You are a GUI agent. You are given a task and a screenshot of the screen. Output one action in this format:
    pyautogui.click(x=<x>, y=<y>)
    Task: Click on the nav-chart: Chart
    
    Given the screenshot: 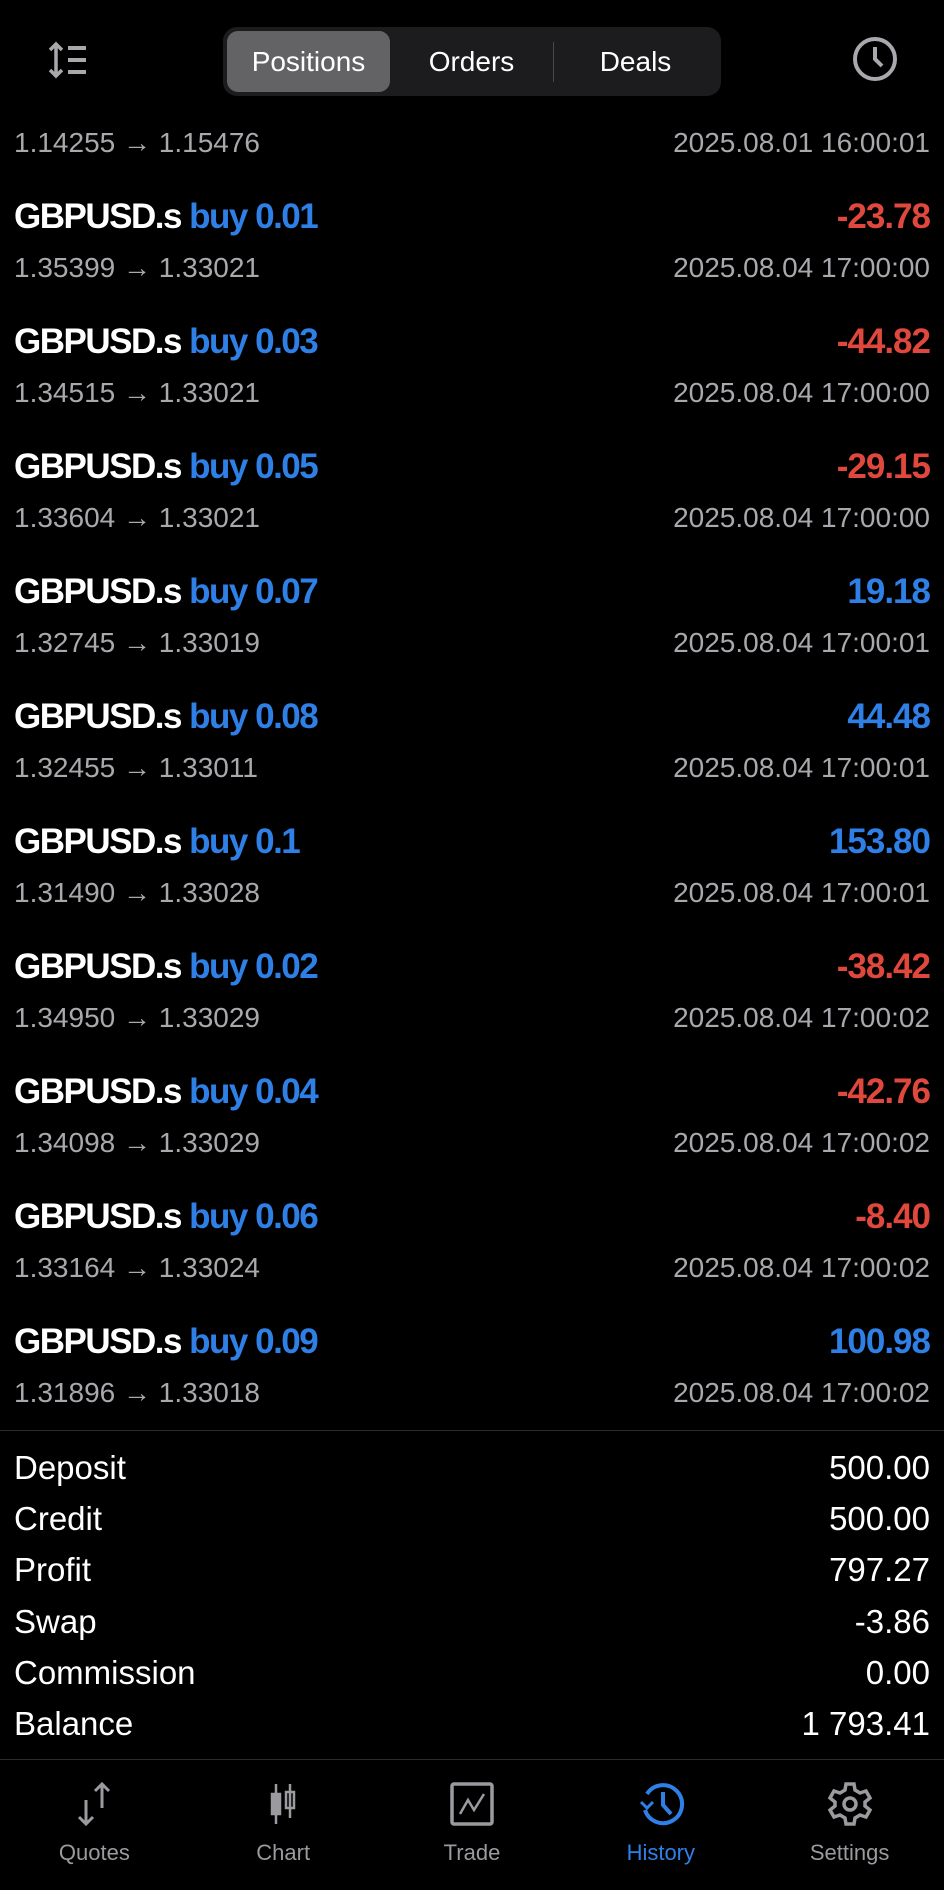 What is the action you would take?
    pyautogui.click(x=283, y=1825)
    